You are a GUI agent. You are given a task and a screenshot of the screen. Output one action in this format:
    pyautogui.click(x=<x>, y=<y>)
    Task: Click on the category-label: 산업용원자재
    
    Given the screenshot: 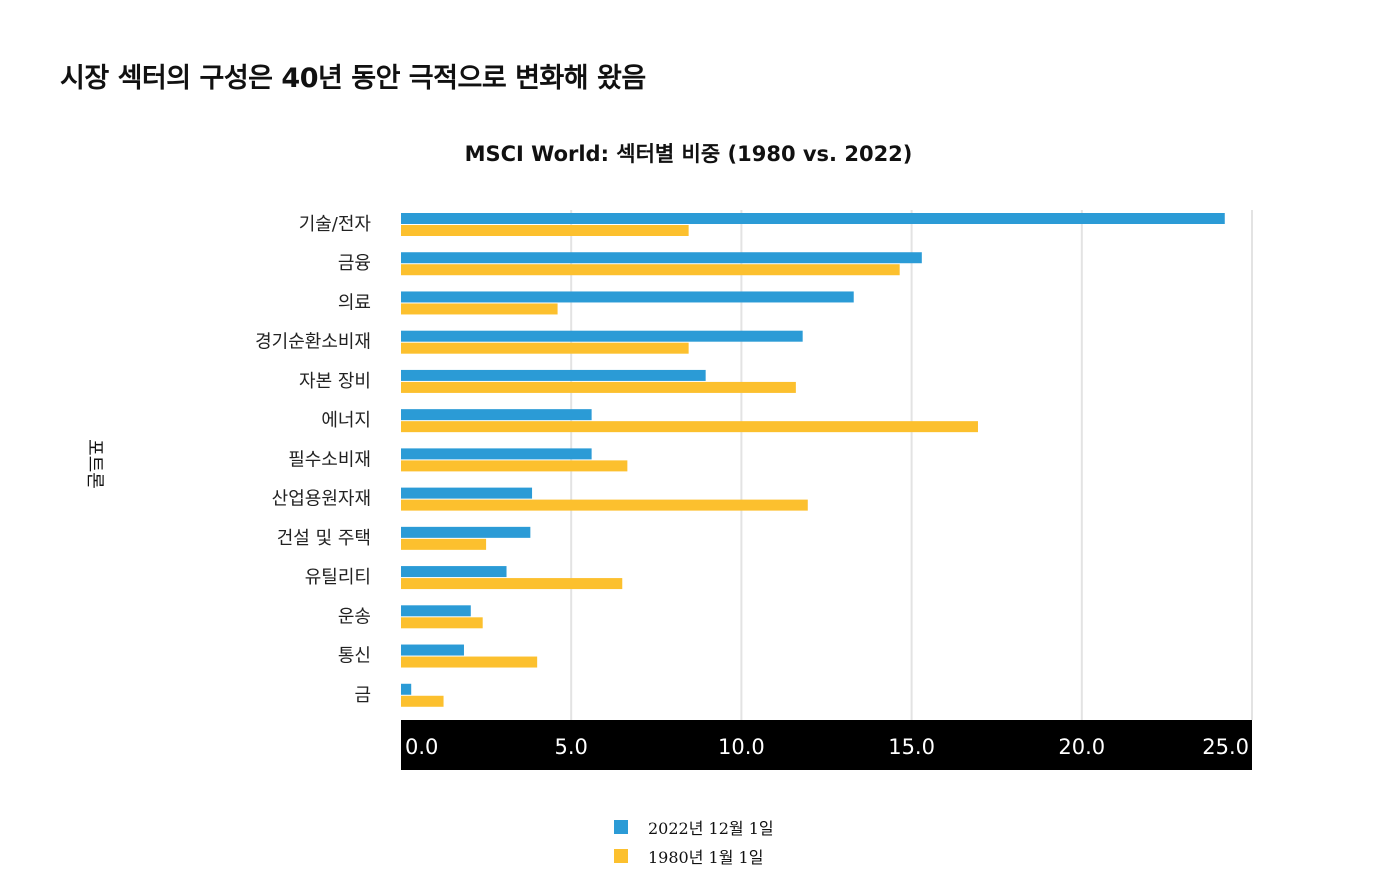 What is the action you would take?
    pyautogui.click(x=321, y=499)
    